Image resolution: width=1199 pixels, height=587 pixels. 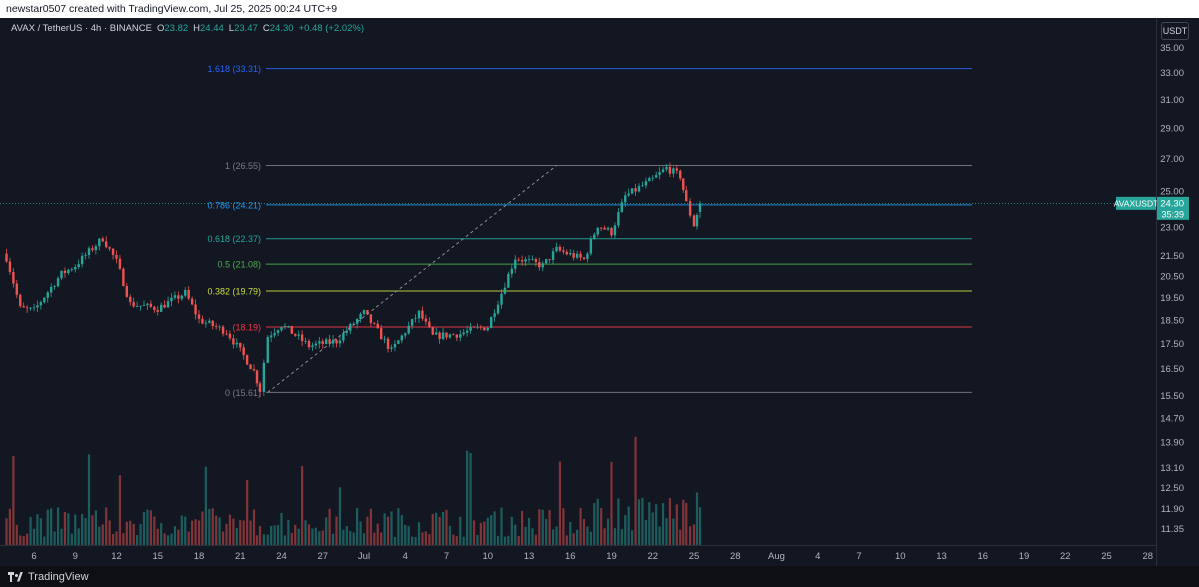 What do you see at coordinates (231, 28) in the screenshot?
I see `low-label: L` at bounding box center [231, 28].